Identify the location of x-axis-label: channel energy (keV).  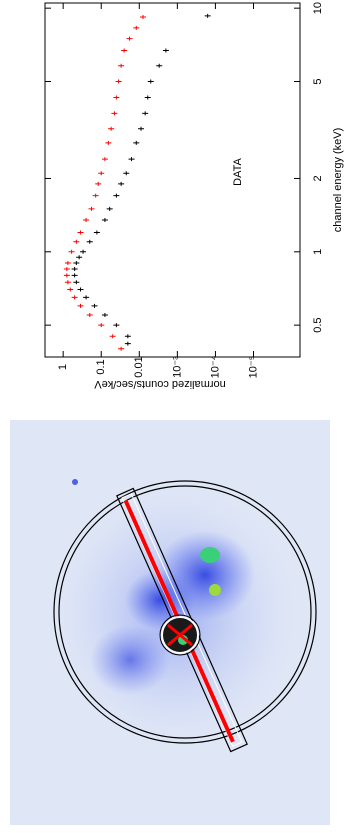
(338, 180).